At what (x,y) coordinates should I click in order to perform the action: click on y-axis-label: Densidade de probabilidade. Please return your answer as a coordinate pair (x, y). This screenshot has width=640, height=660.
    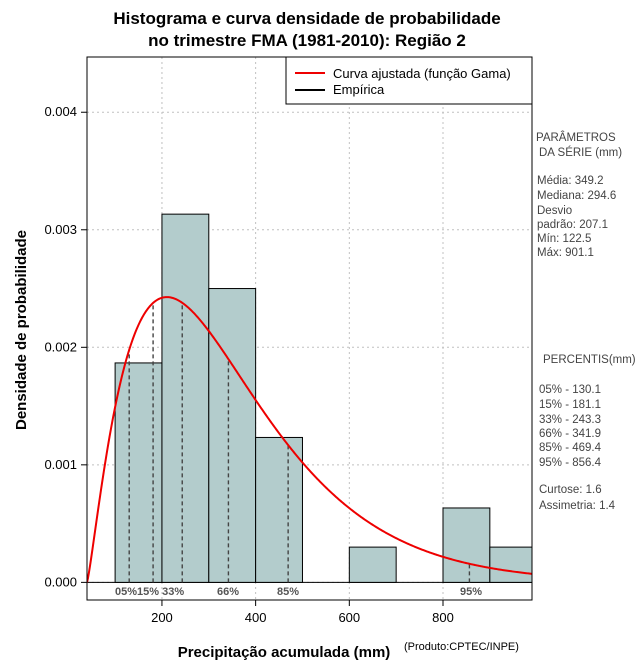
    Looking at the image, I should click on (21, 330).